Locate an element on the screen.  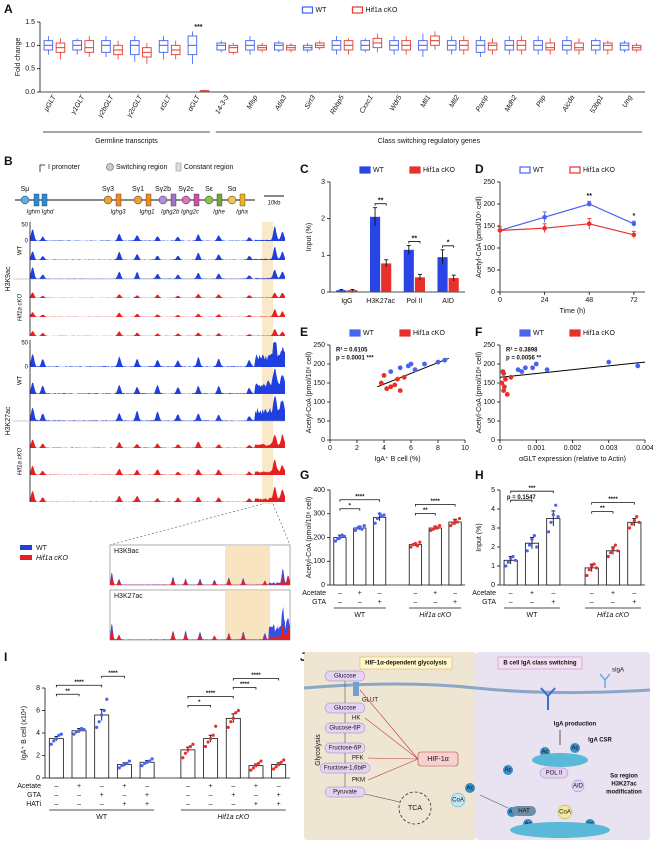
y-tick-label: 2 is located at coordinates (323, 219).